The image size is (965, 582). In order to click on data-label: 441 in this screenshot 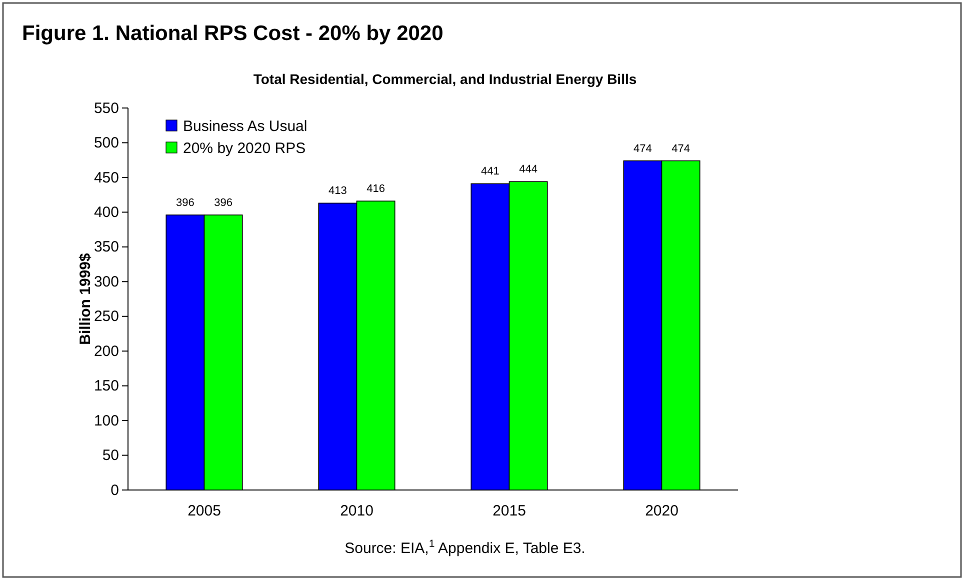, I will do `click(490, 172)`.